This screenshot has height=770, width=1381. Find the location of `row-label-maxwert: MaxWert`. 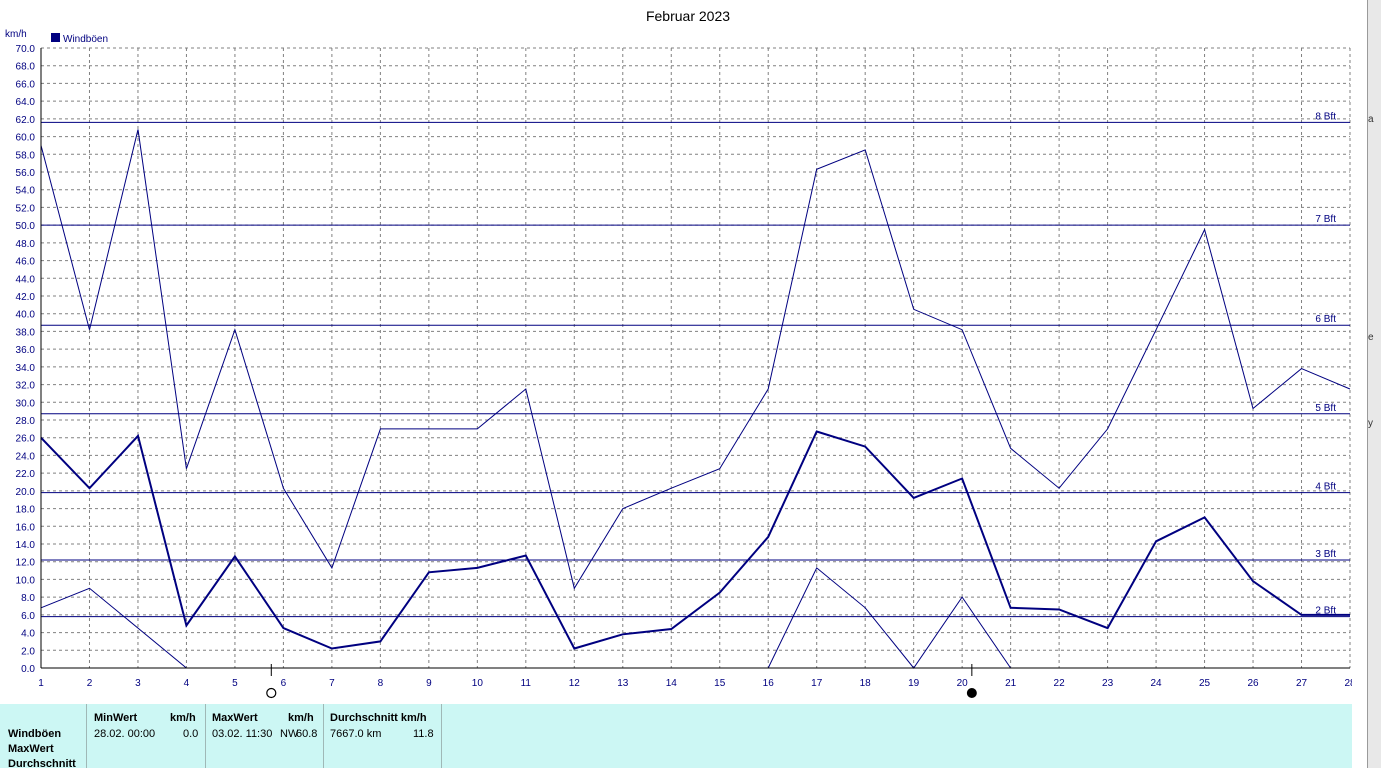

row-label-maxwert: MaxWert is located at coordinates (31, 749).